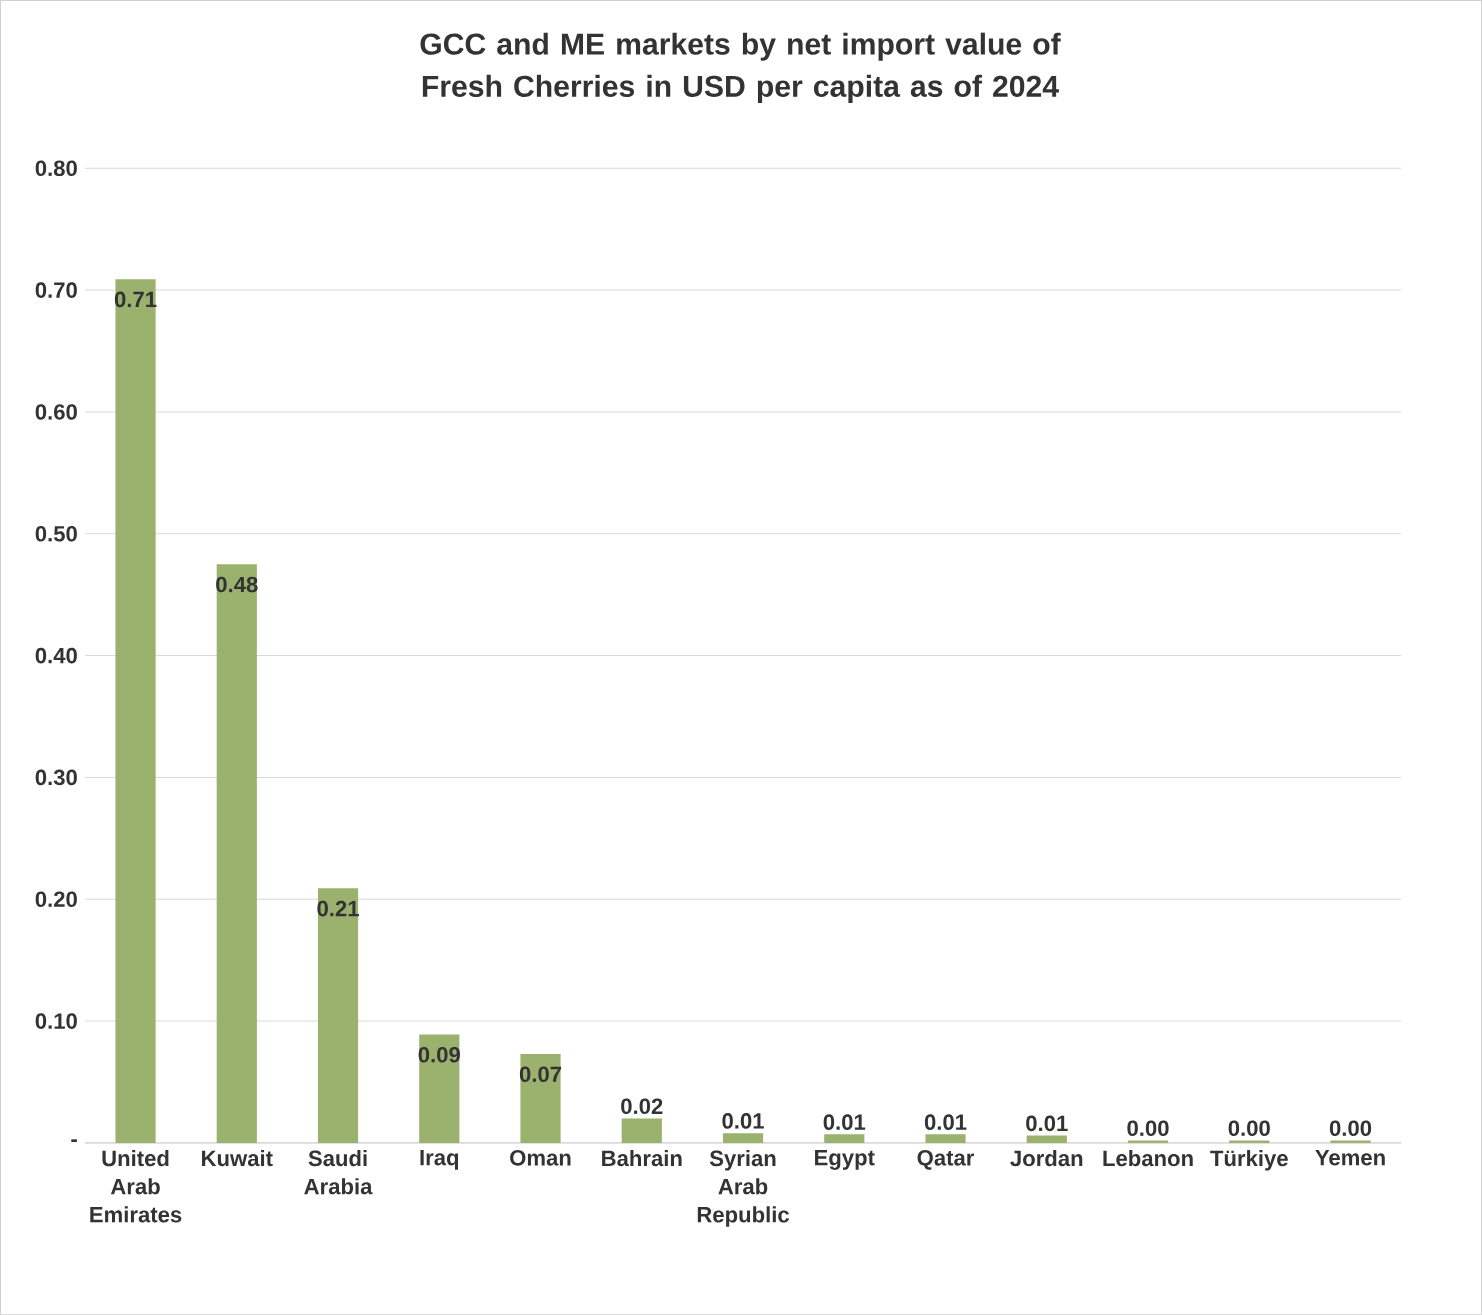 This screenshot has height=1315, width=1482. What do you see at coordinates (136, 1186) in the screenshot?
I see `x-tick-label: United Arab Emirates` at bounding box center [136, 1186].